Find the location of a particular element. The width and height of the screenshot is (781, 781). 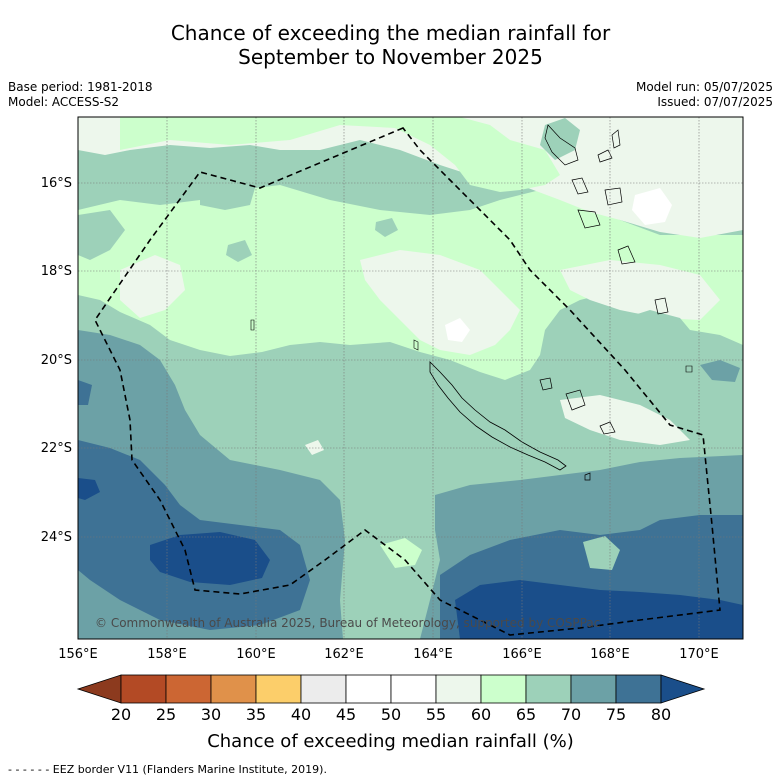

cb-tick-60: 60 is located at coordinates (481, 714).